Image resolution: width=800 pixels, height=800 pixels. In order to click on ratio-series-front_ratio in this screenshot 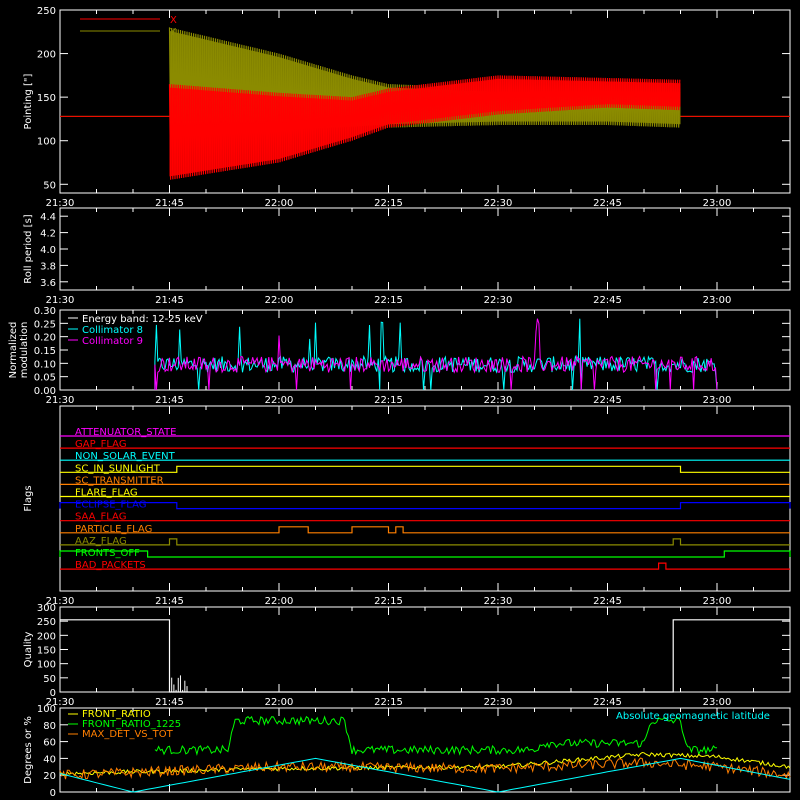, I will do `click(425, 764)`.